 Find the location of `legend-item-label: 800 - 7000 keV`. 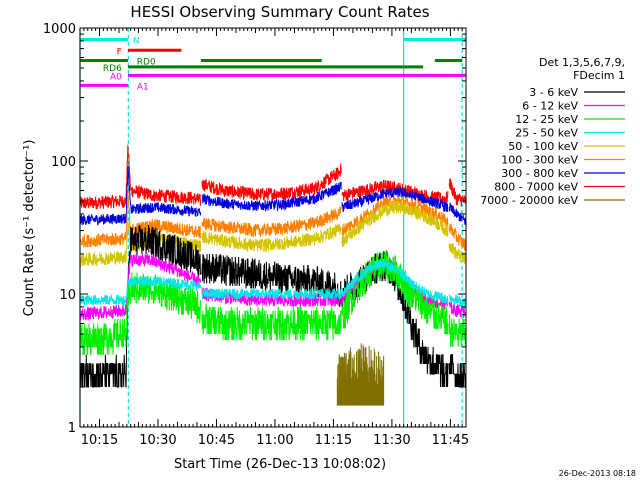

legend-item-label: 800 - 7000 keV is located at coordinates (536, 187).